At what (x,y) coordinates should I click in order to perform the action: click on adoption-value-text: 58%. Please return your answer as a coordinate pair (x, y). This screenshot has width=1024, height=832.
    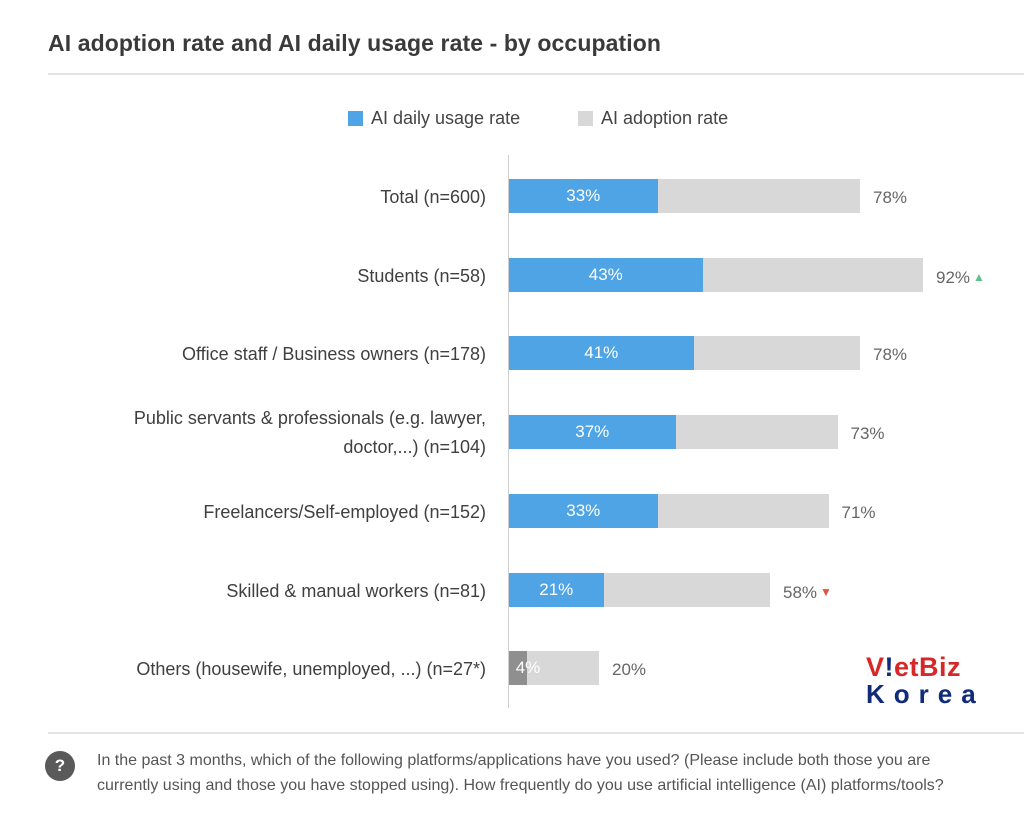
    Looking at the image, I should click on (800, 592).